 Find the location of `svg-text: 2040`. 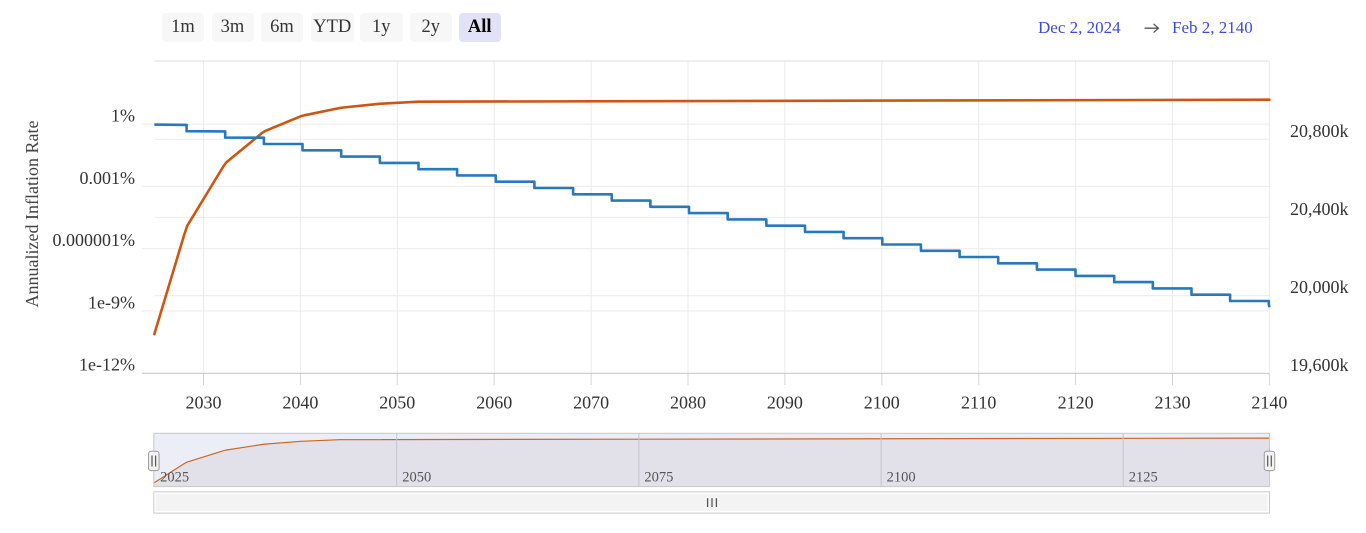

svg-text: 2040 is located at coordinates (300, 403).